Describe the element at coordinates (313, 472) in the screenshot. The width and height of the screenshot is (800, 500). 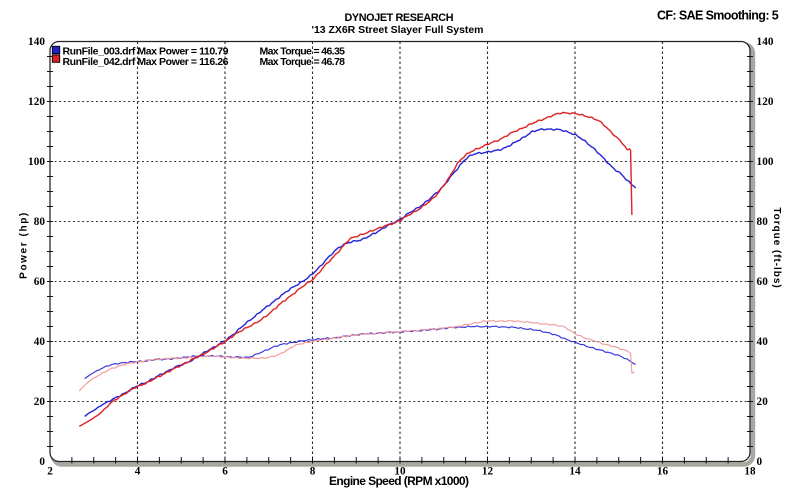
I see `svg-text: 8` at that location.